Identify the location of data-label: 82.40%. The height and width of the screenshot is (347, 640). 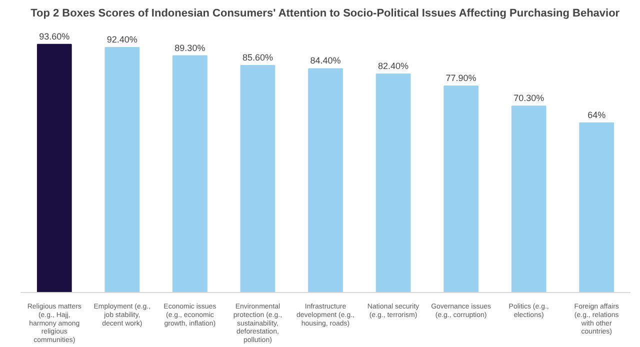
(393, 66).